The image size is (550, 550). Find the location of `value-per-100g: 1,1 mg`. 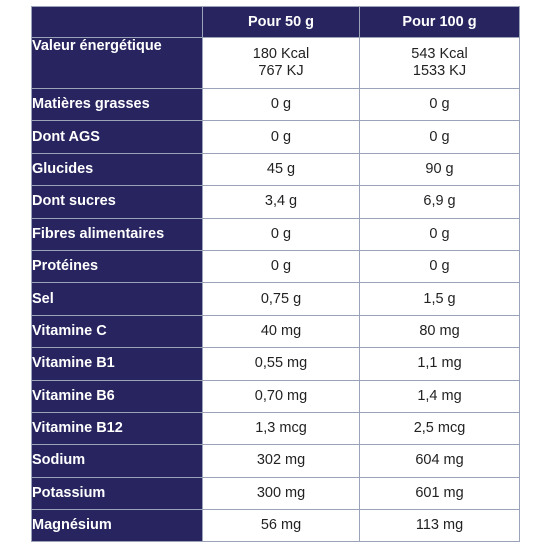

value-per-100g: 1,1 mg is located at coordinates (439, 364).